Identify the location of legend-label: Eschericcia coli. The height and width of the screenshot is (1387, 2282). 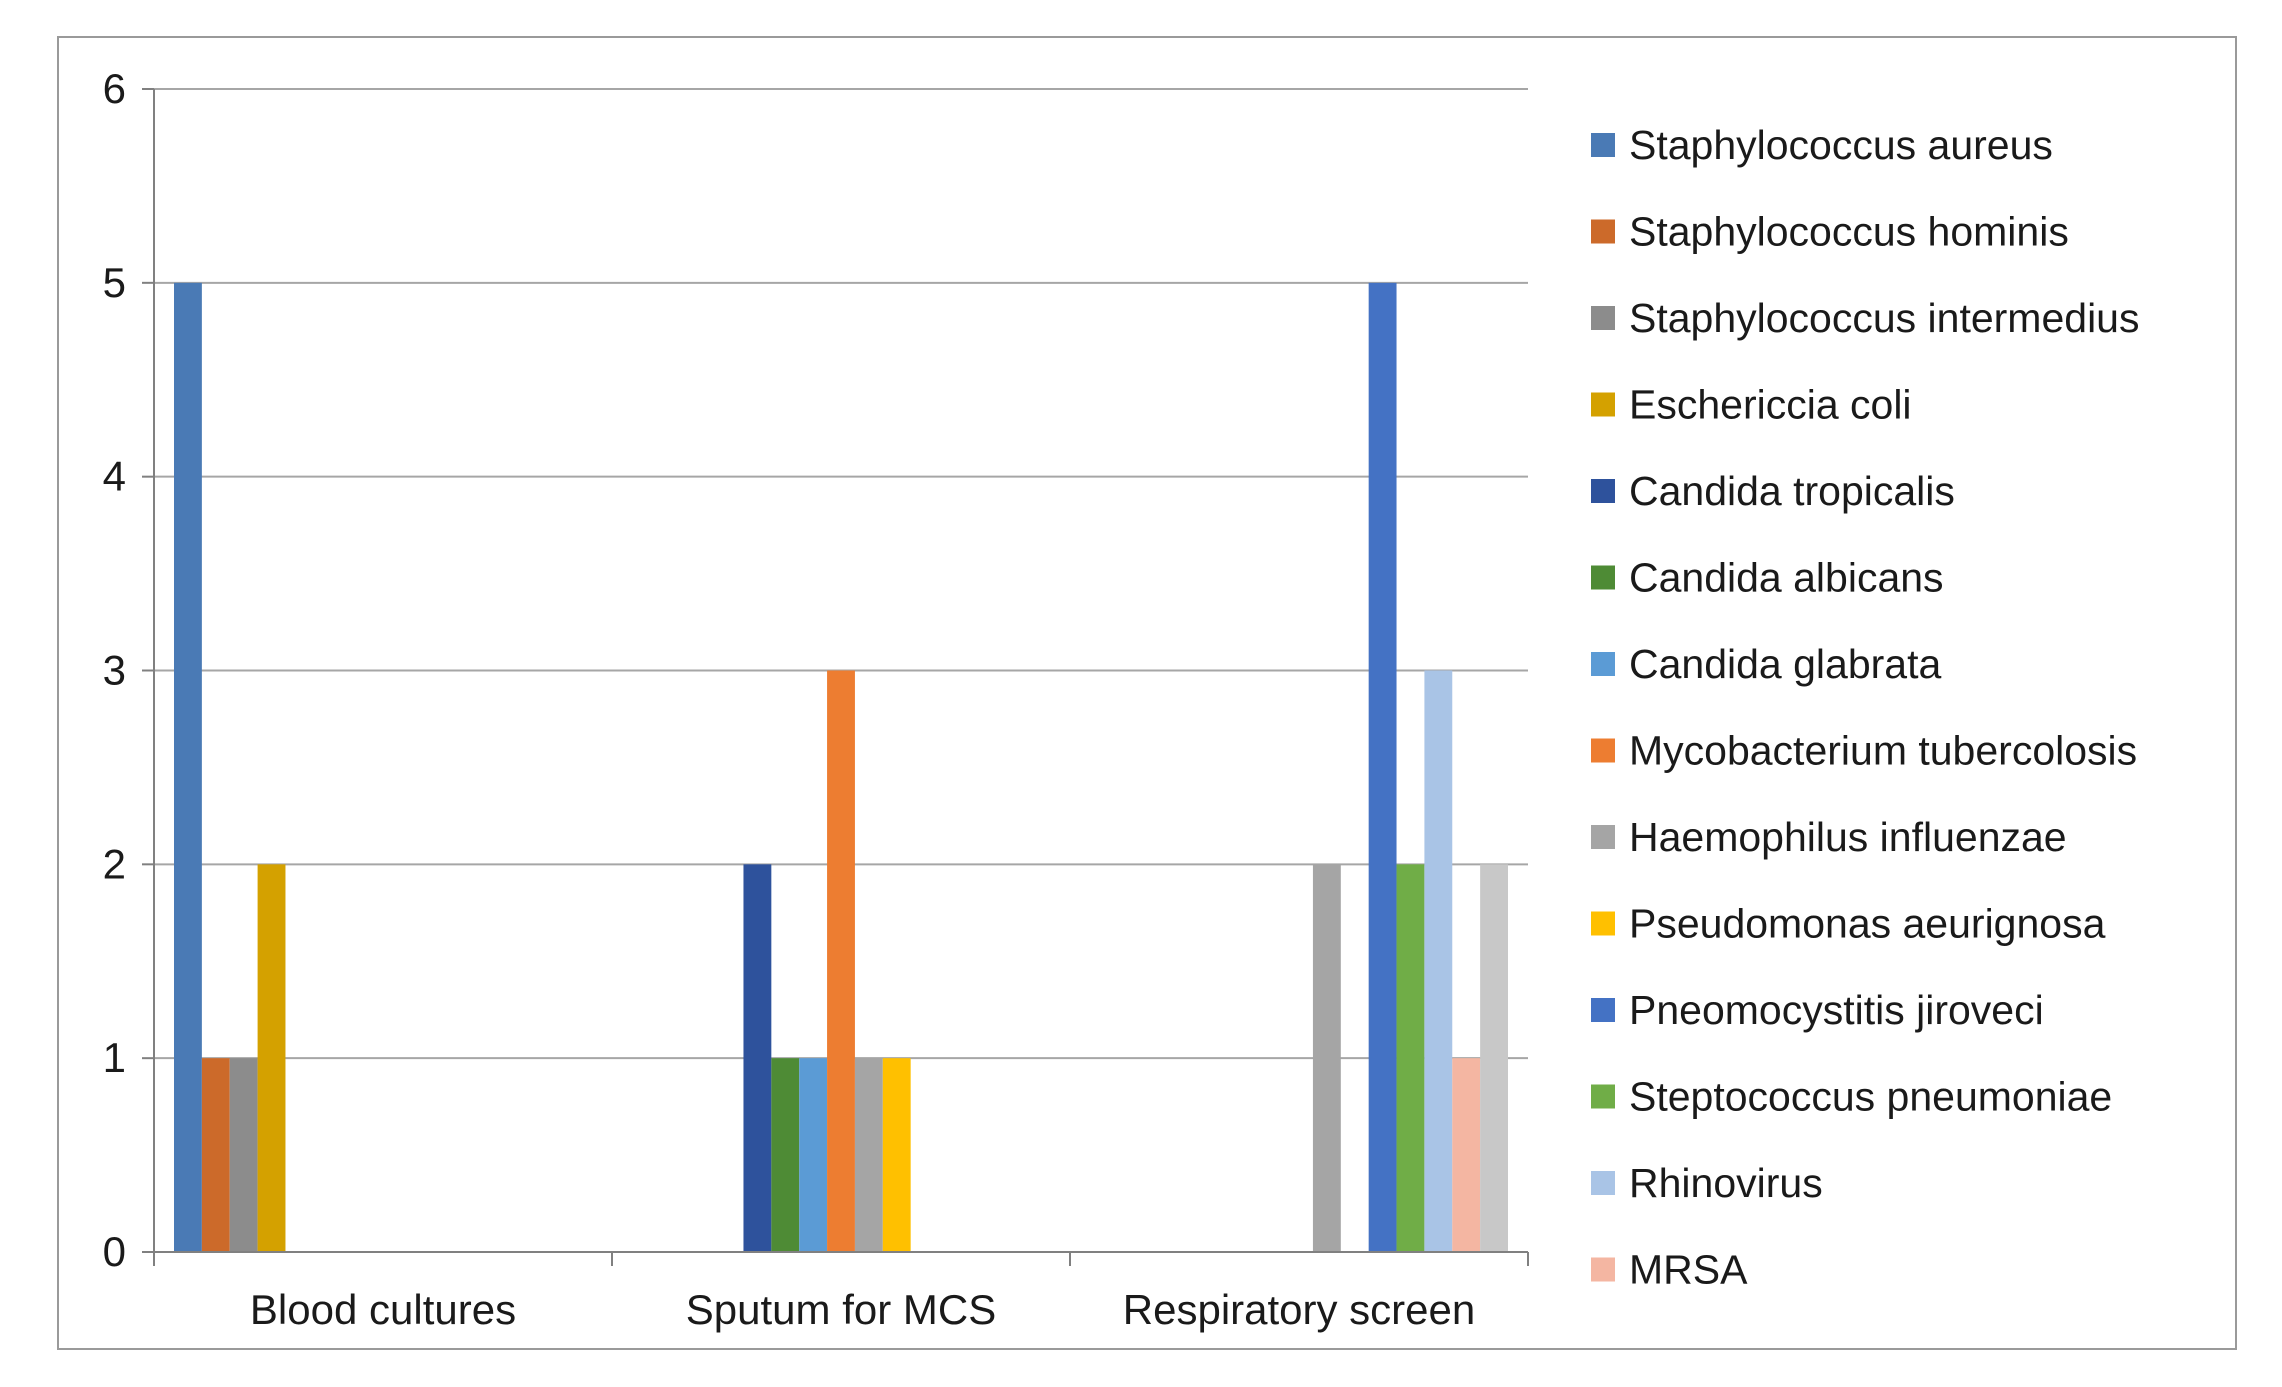
(1770, 405).